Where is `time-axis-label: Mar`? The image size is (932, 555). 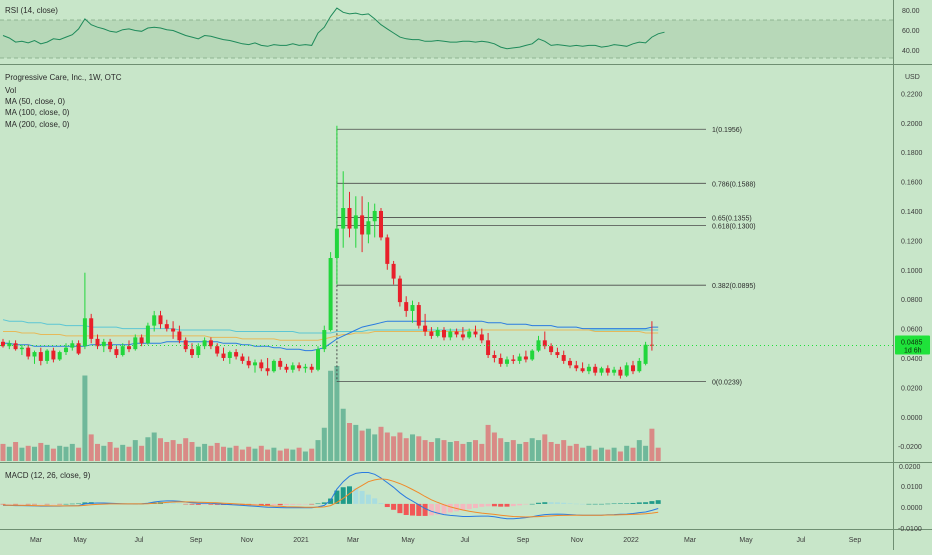
time-axis-label: Mar is located at coordinates (36, 540).